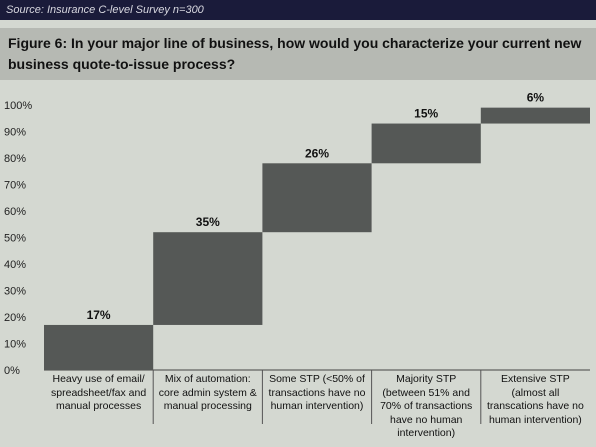  I want to click on data-label: 35%, so click(208, 222).